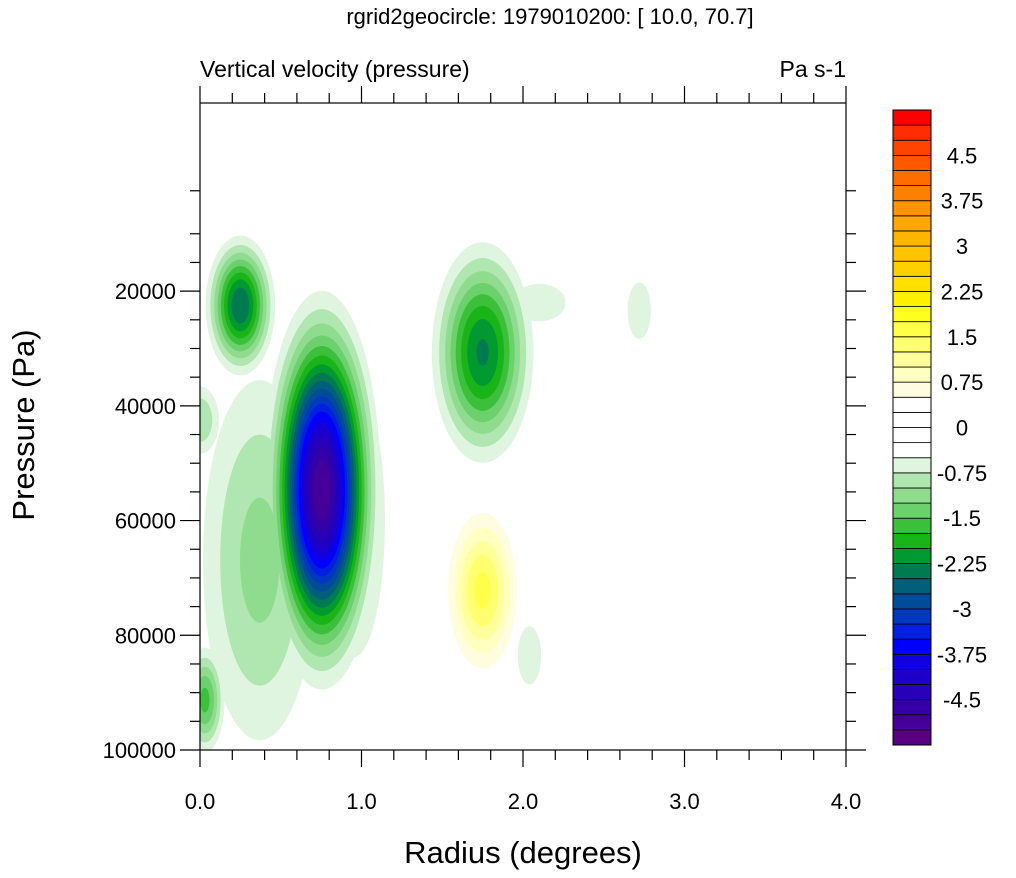 The height and width of the screenshot is (878, 1016). Describe the element at coordinates (145, 635) in the screenshot. I see `y-tick-label: 80000` at that location.